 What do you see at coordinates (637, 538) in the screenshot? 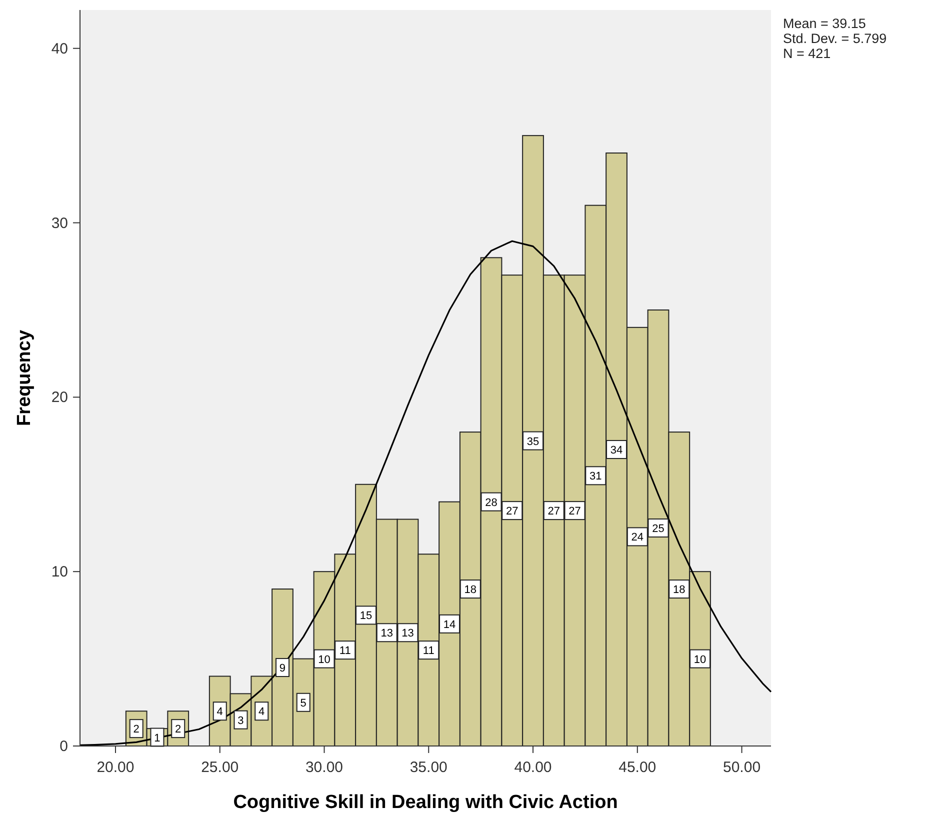
I see `data-label: 24` at bounding box center [637, 538].